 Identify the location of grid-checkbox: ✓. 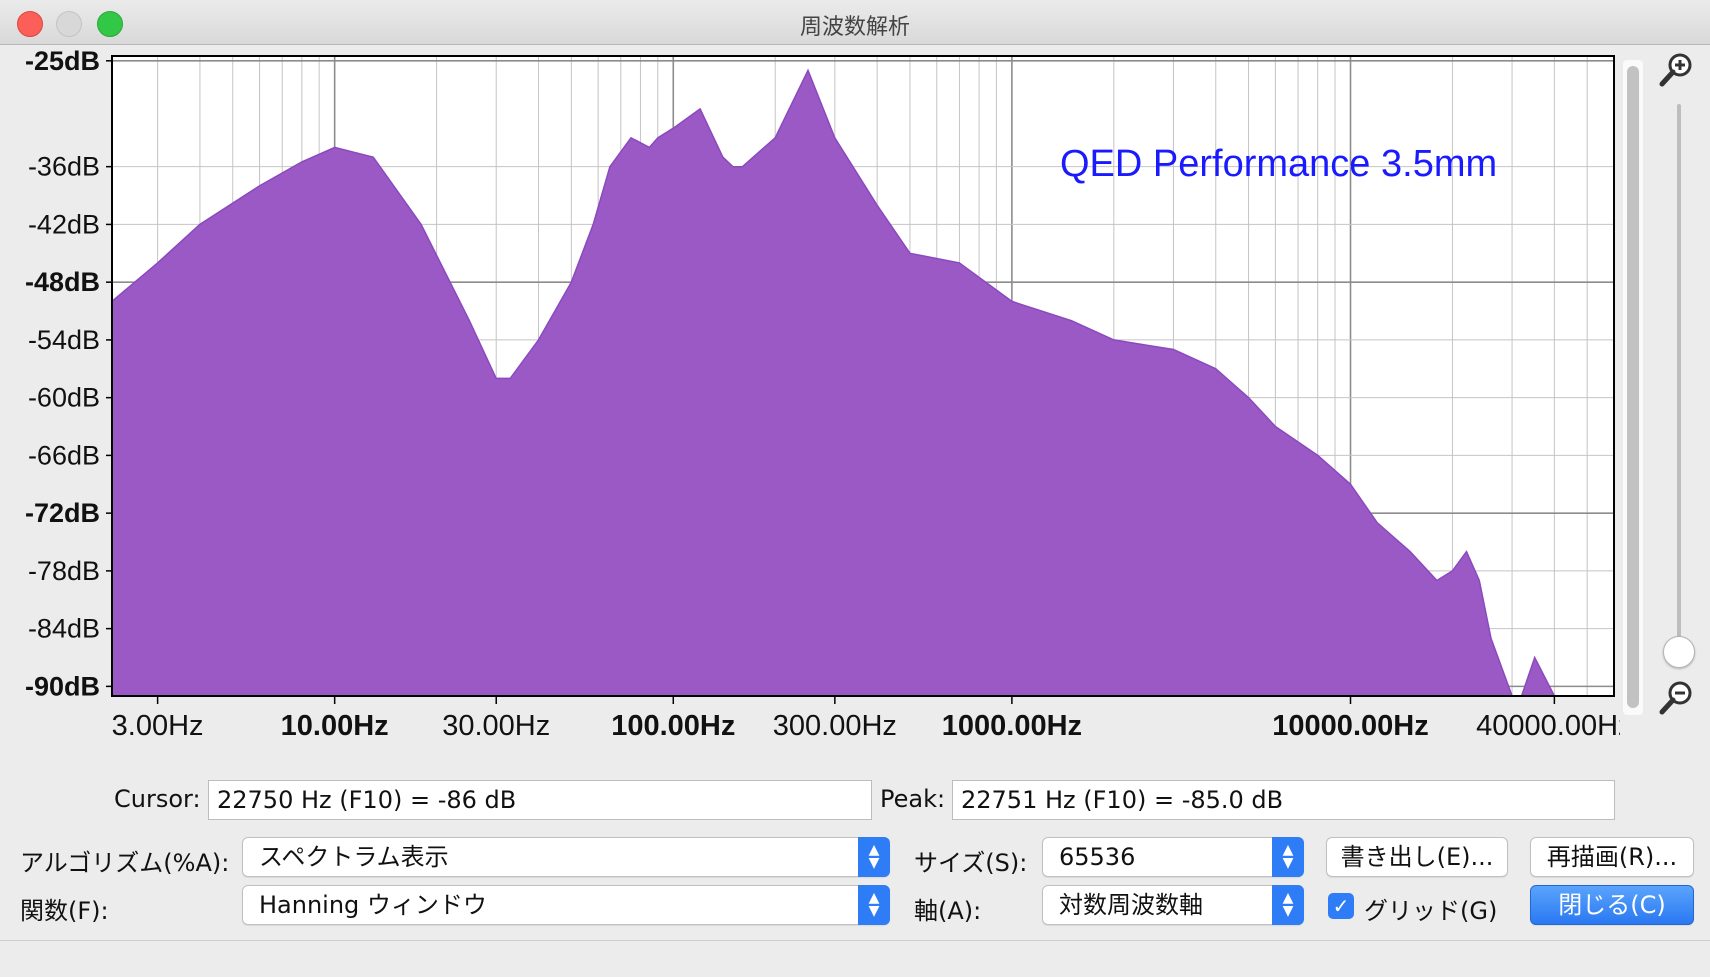
(1341, 906).